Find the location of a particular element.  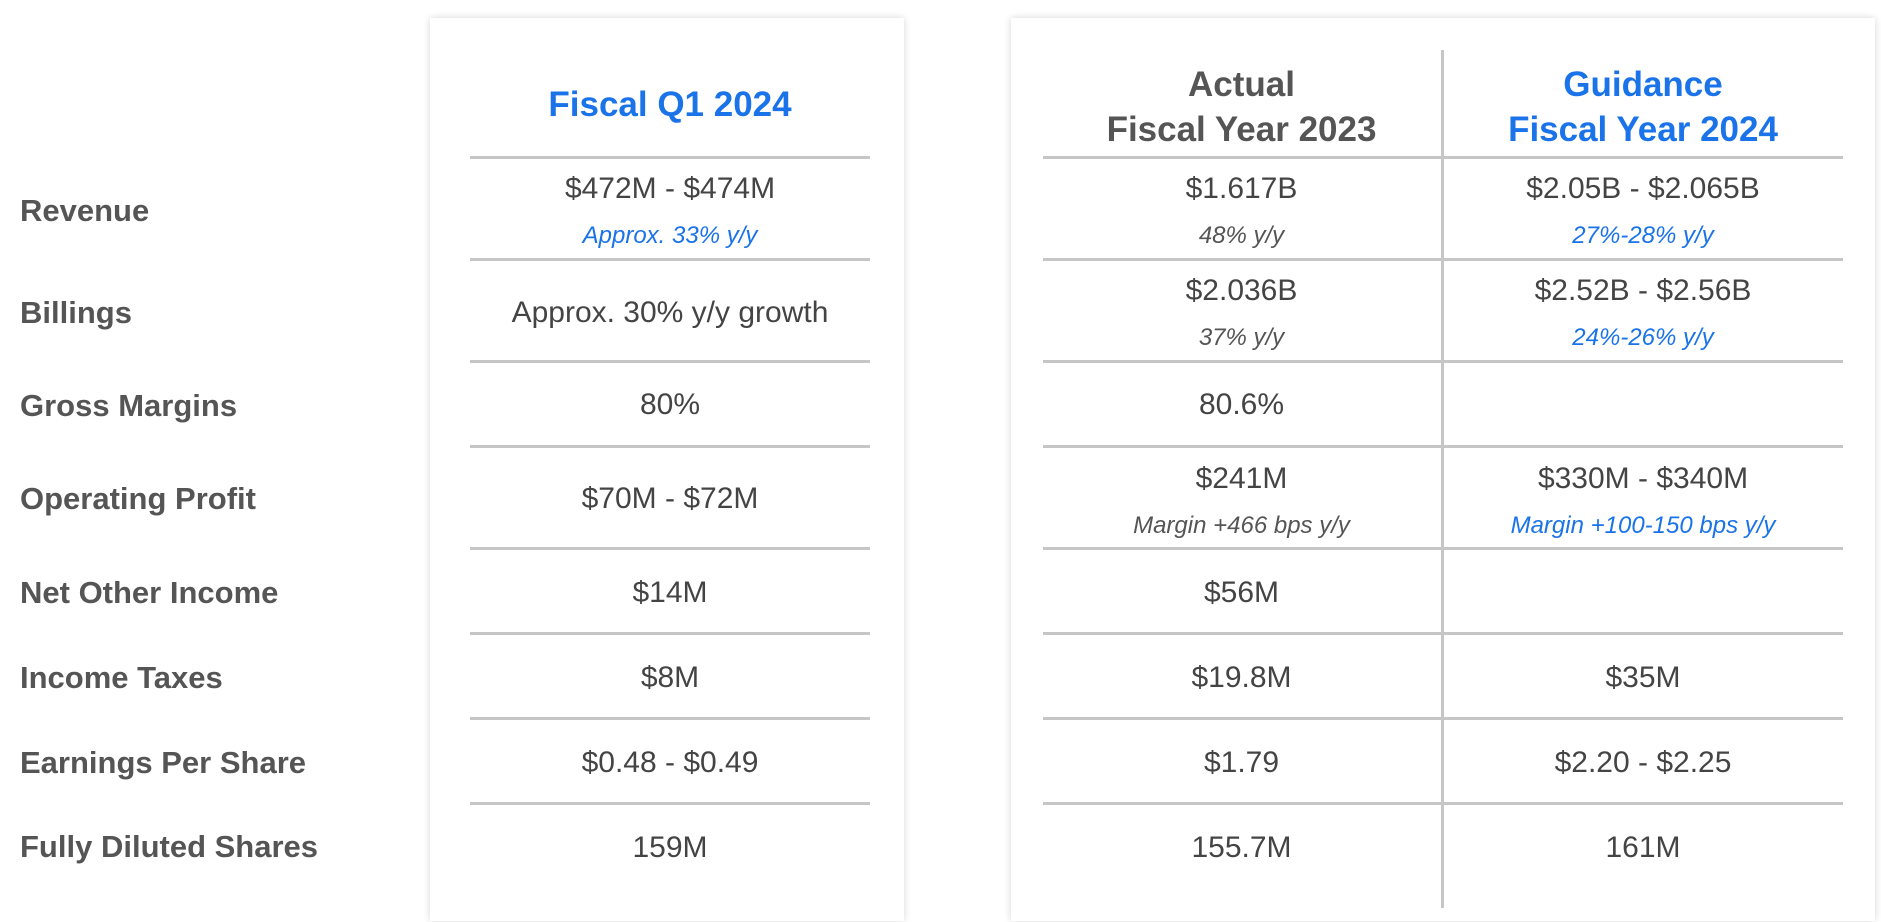

q1-billings: Approx. 30% y/y growth is located at coordinates (670, 312).